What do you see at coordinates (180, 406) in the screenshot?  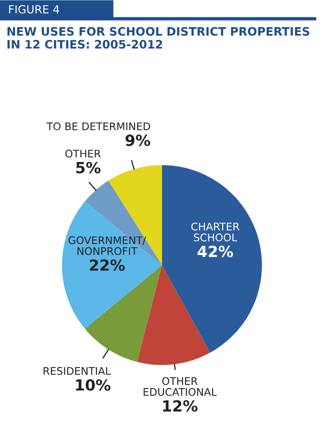 I see `data-label: 12%` at bounding box center [180, 406].